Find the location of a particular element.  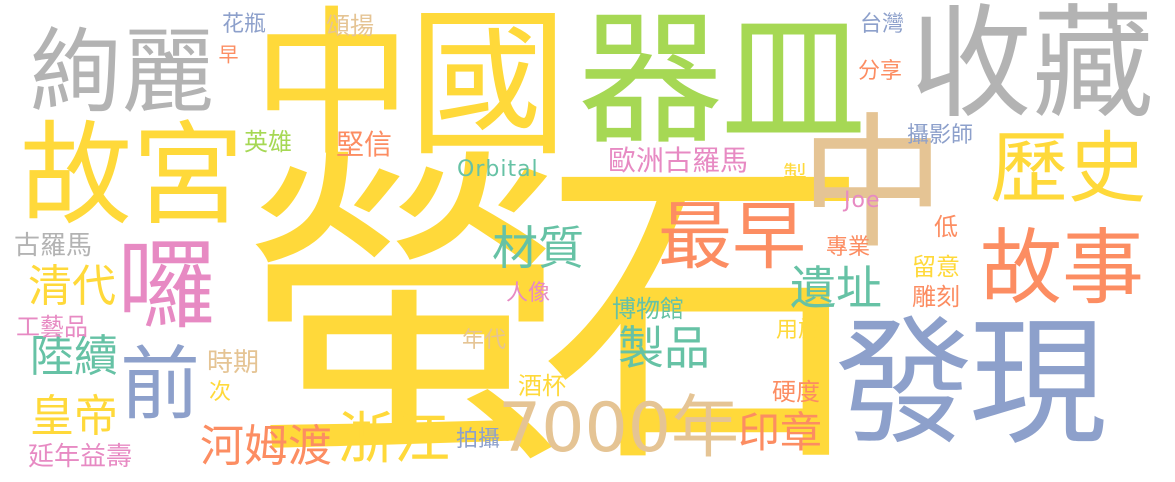

word-zhejiang: 浙江 is located at coordinates (394, 439).